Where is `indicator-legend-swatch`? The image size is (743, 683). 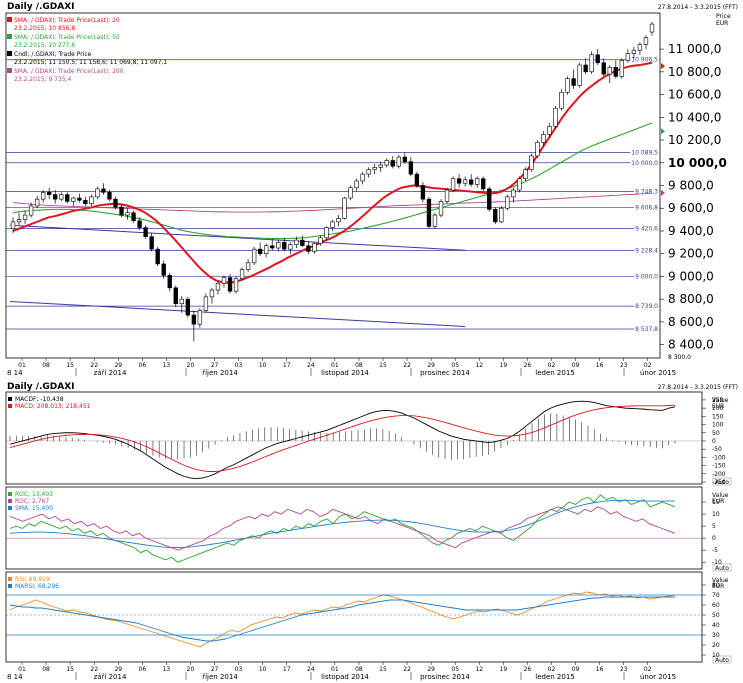 indicator-legend-swatch is located at coordinates (10, 406).